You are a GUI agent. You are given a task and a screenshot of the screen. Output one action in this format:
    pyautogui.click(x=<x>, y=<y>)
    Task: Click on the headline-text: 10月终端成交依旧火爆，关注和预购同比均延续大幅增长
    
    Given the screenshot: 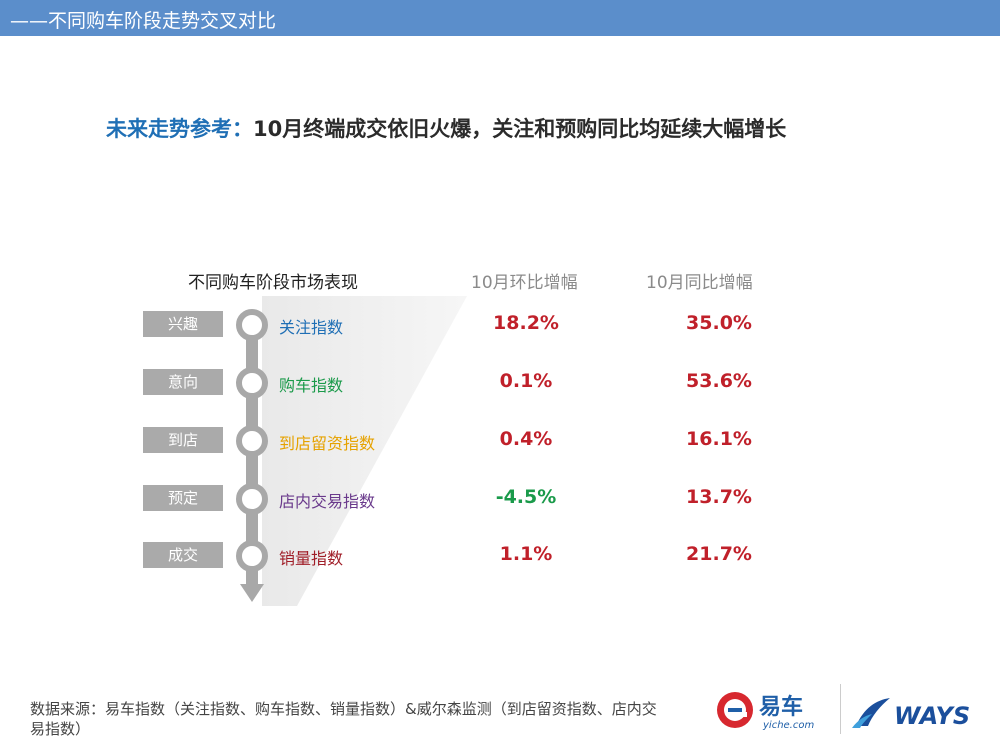 What is the action you would take?
    pyautogui.click(x=520, y=129)
    